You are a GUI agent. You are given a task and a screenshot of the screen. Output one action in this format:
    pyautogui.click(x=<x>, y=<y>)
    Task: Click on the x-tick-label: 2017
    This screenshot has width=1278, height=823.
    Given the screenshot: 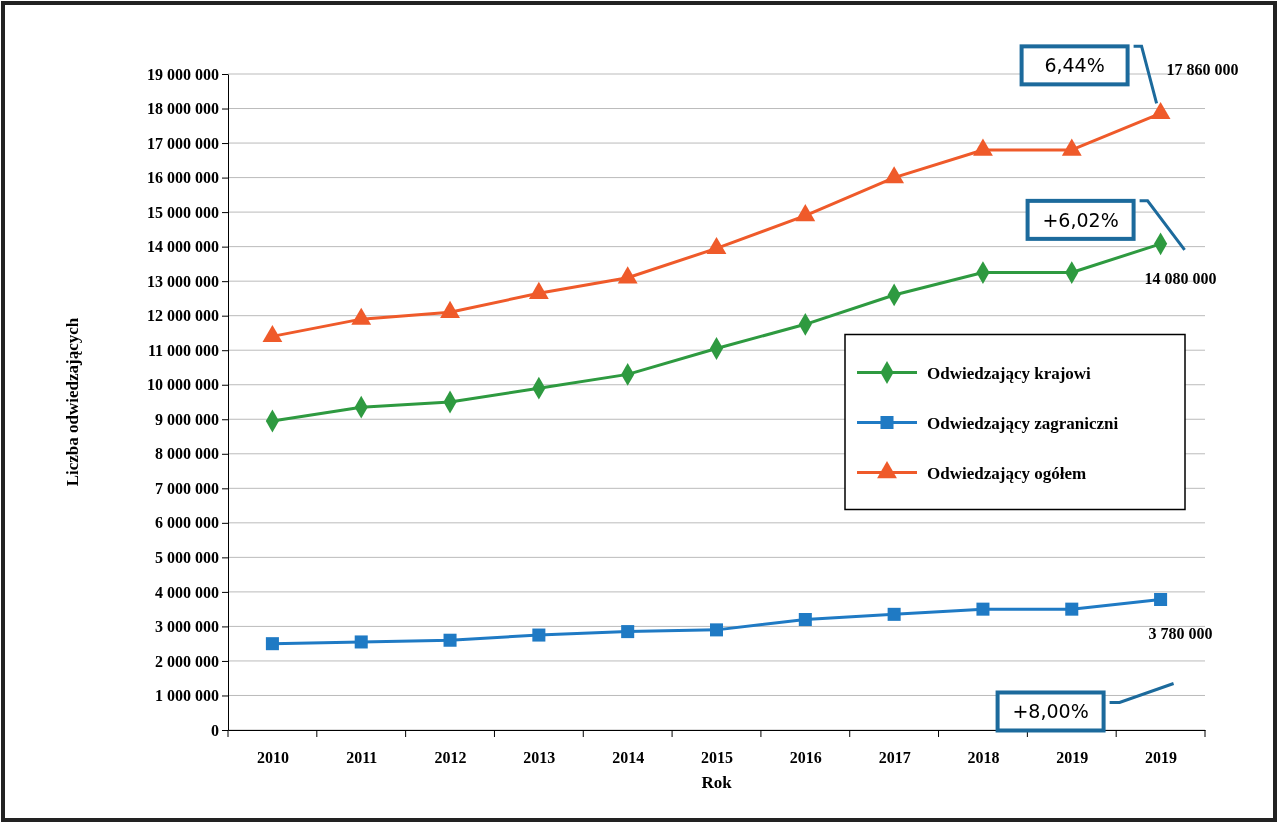 What is the action you would take?
    pyautogui.click(x=894, y=758)
    